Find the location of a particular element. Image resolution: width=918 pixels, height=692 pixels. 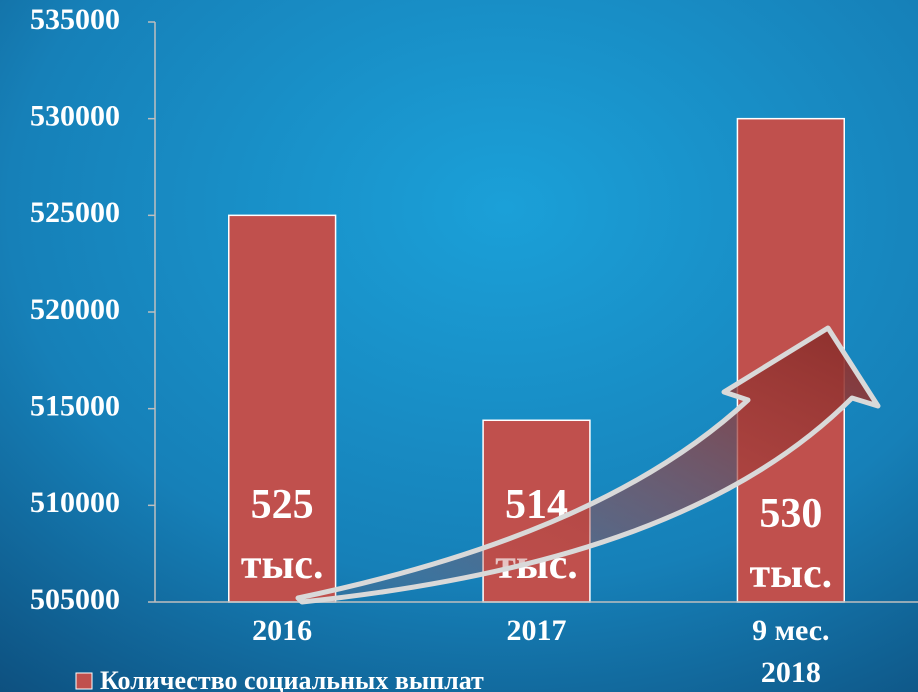

bar is located at coordinates (282, 408).